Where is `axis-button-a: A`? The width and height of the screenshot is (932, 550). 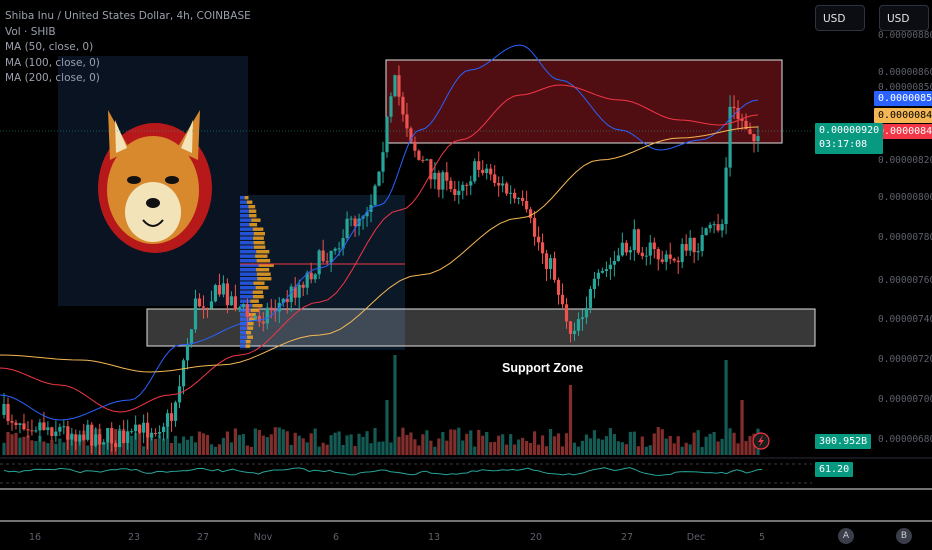 axis-button-a: A is located at coordinates (846, 536).